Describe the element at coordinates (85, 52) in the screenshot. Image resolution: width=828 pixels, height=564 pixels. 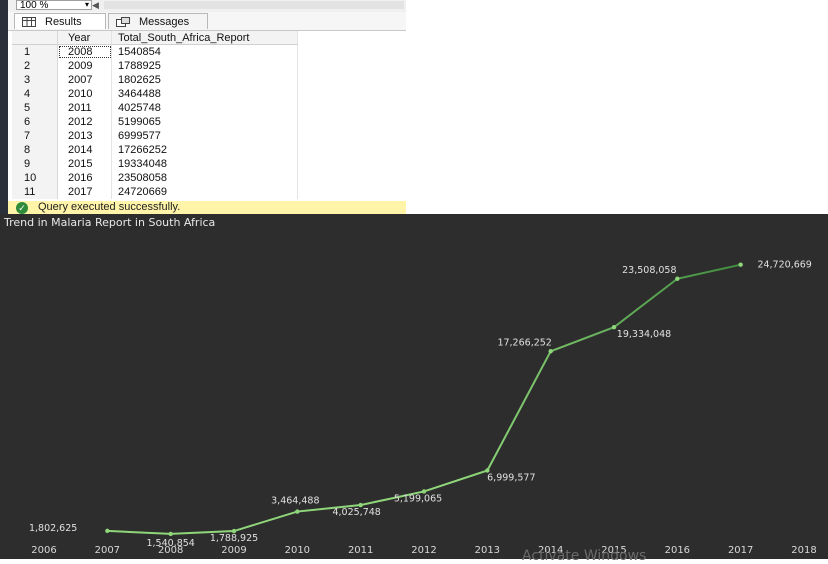
I see `cell-year: 2008` at that location.